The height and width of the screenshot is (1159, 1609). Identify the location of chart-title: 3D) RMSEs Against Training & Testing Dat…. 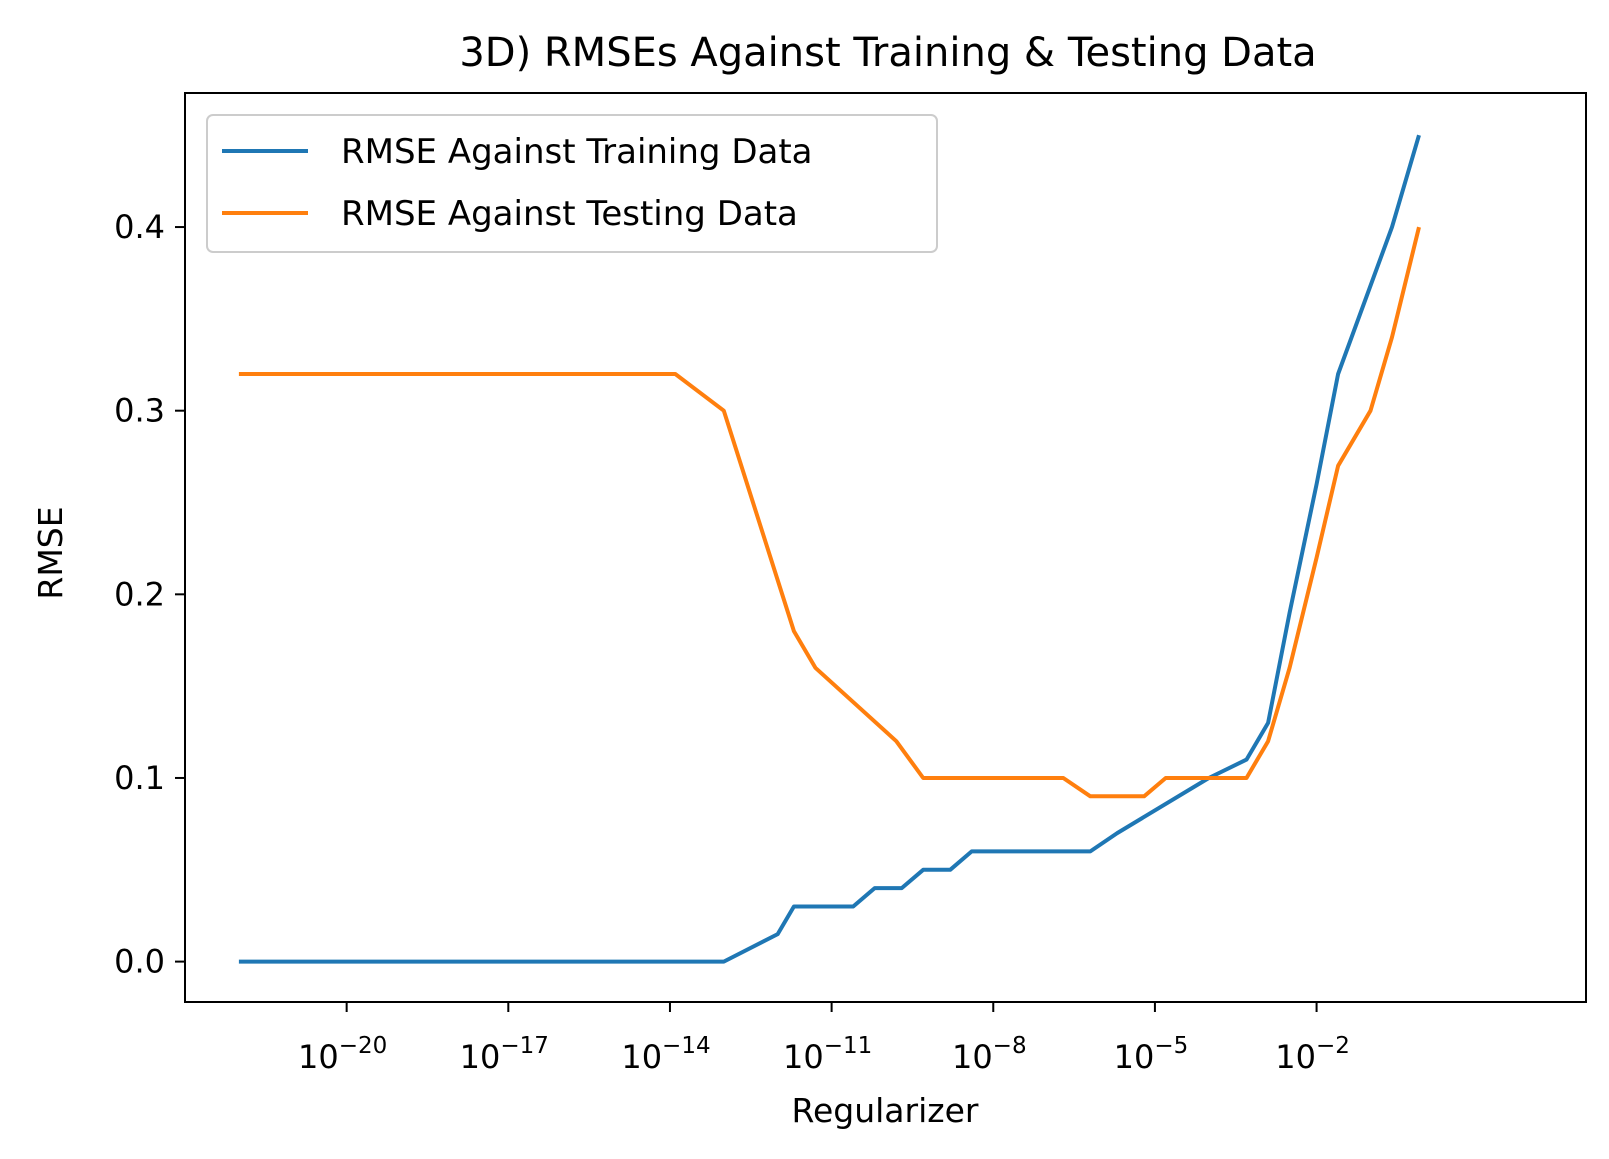
(887, 53).